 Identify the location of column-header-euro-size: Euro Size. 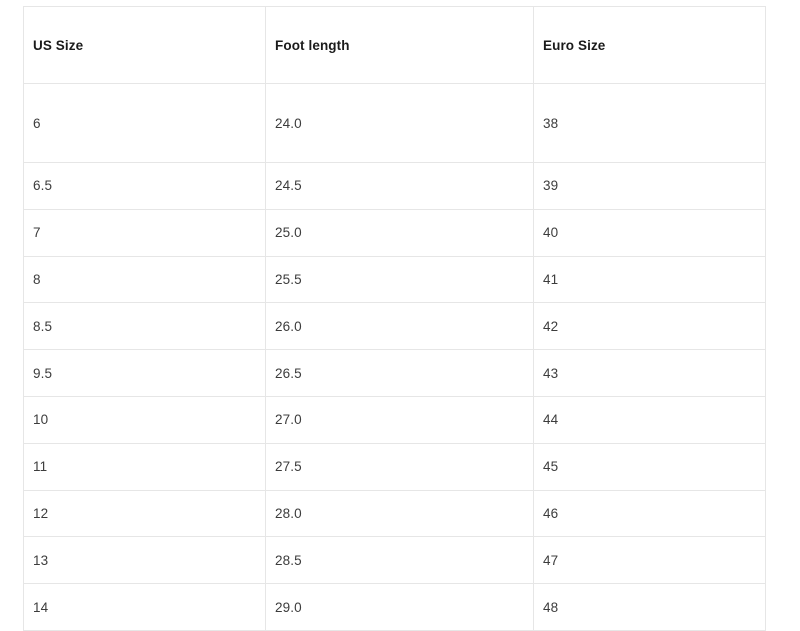
(649, 45).